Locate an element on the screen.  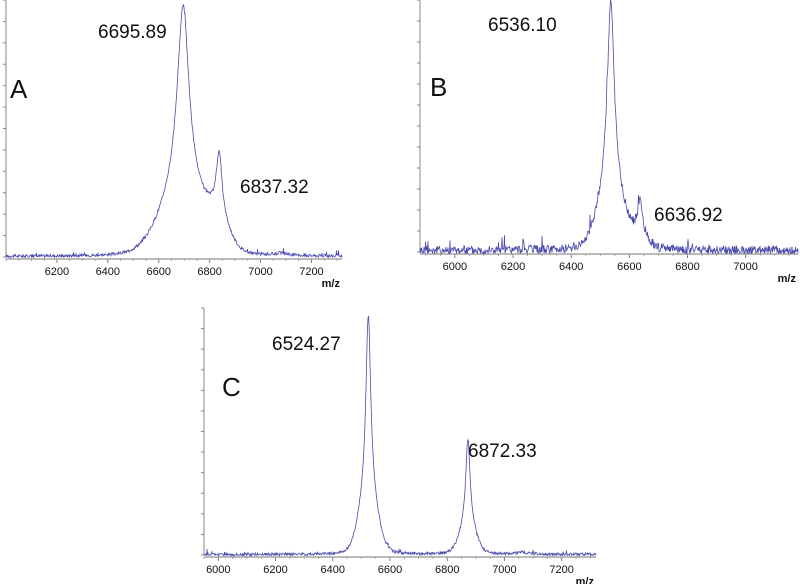
peak-label: 6837.32 is located at coordinates (274, 187).